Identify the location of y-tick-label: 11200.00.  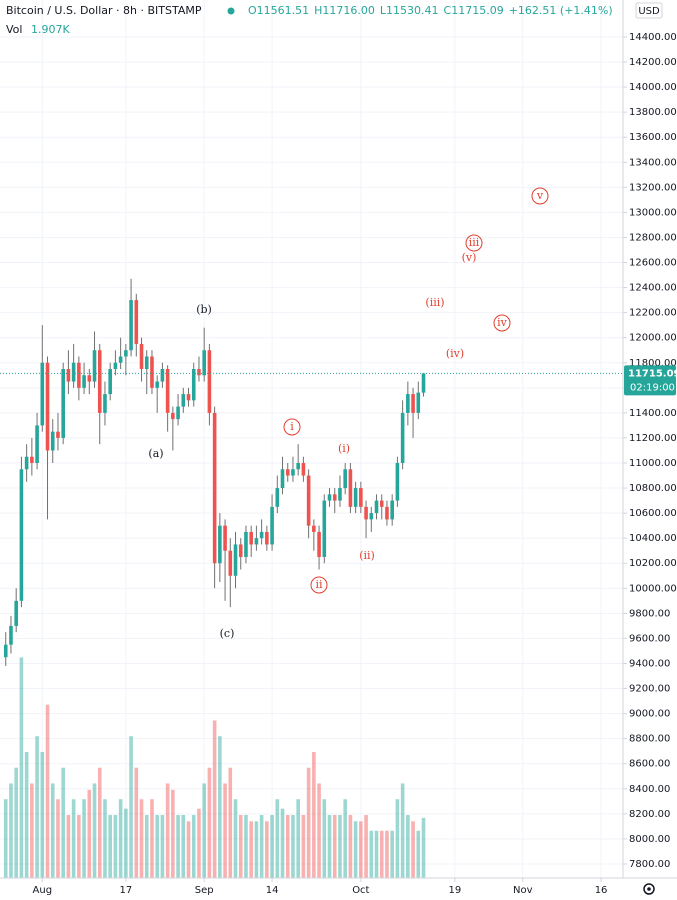
(653, 438).